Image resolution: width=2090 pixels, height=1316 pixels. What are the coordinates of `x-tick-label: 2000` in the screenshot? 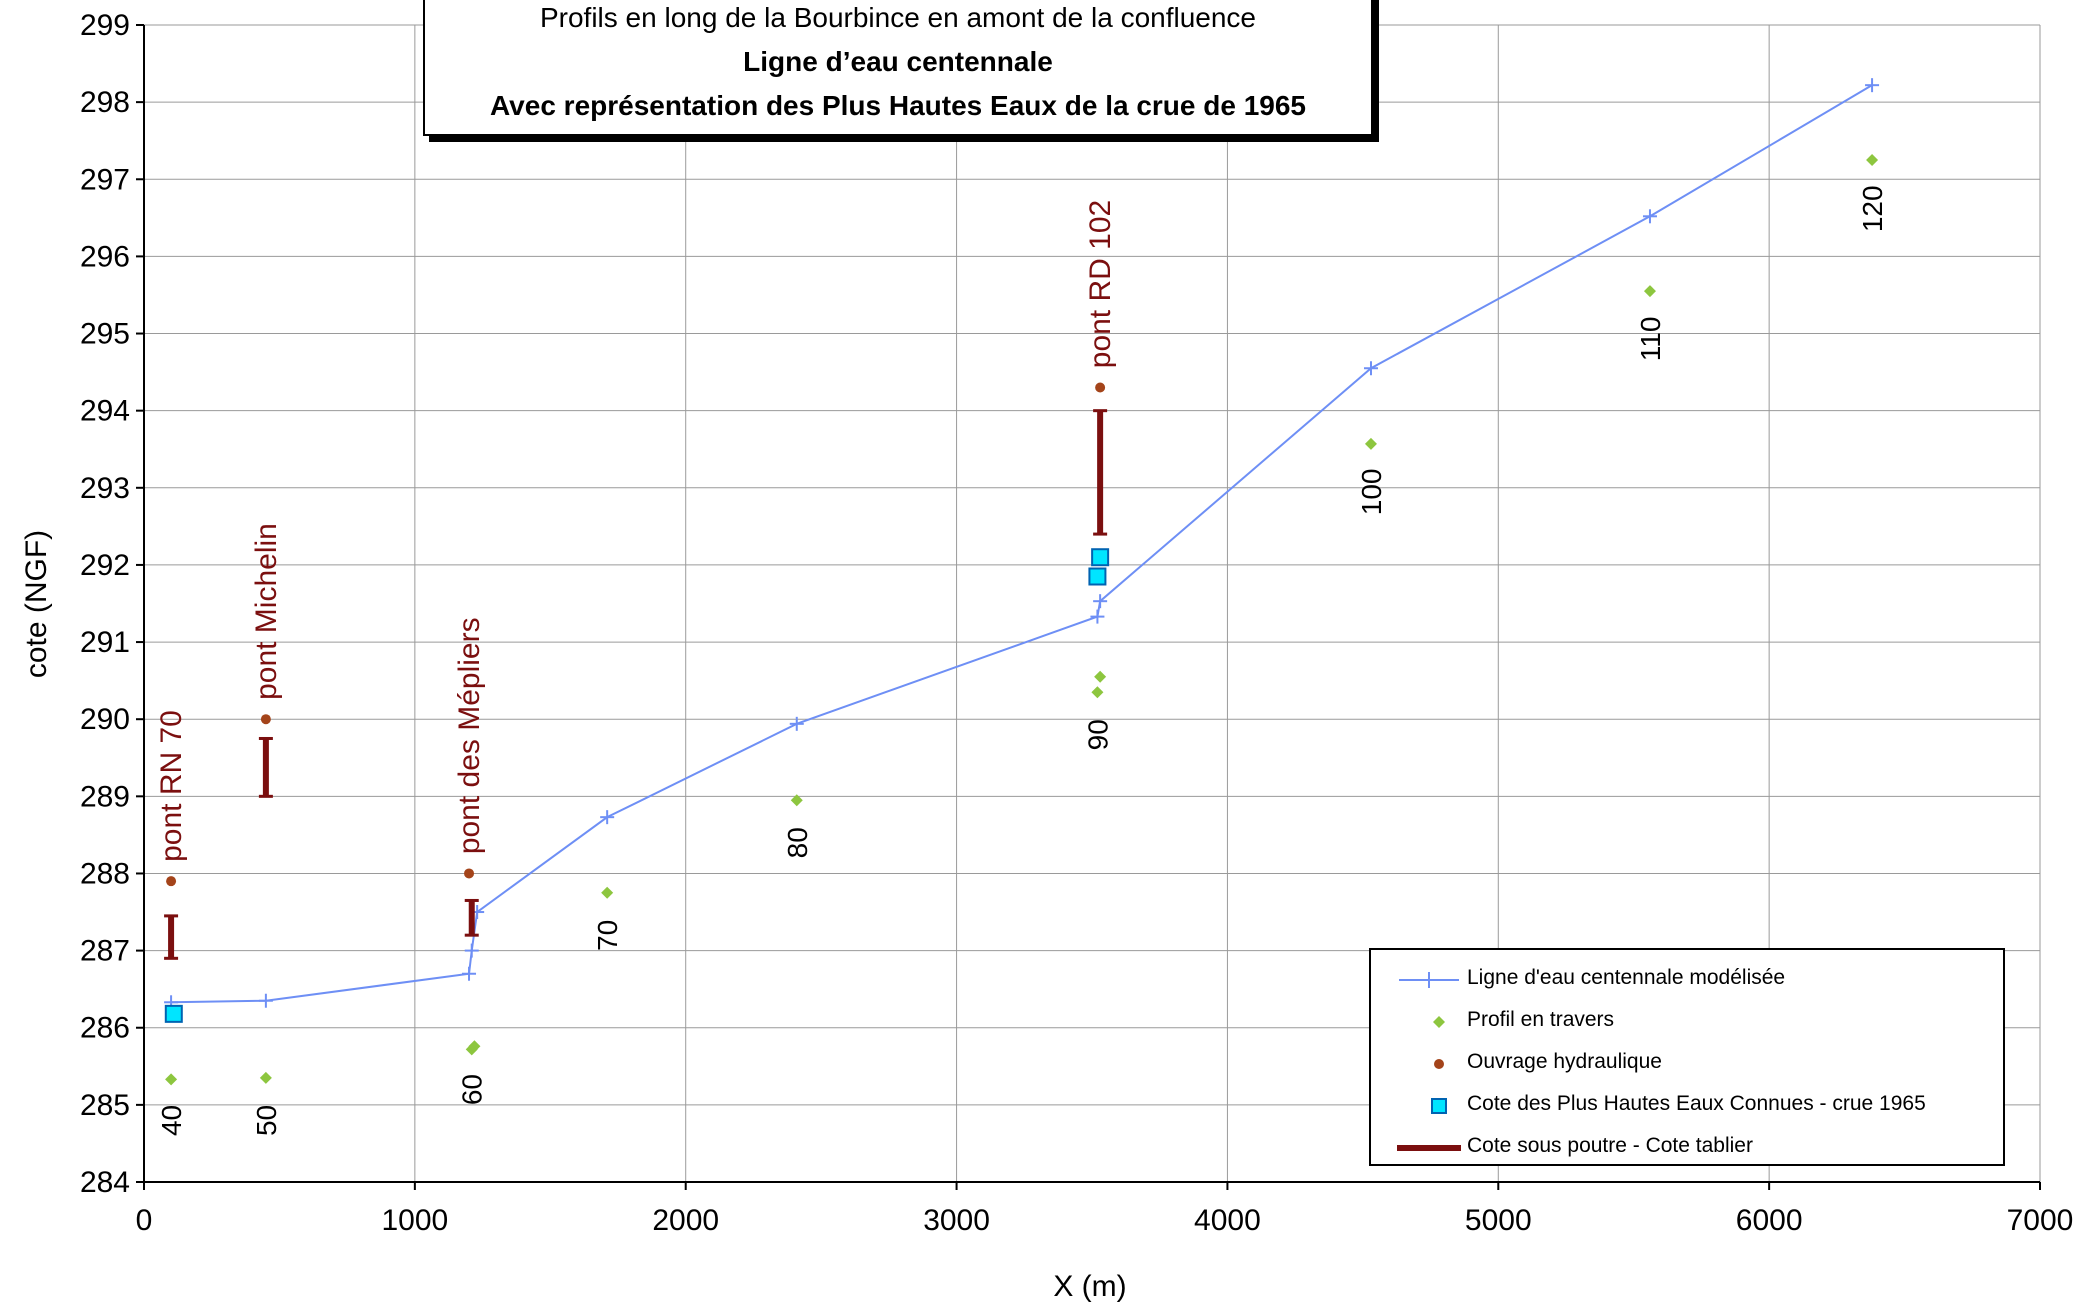 It's located at (685, 1220).